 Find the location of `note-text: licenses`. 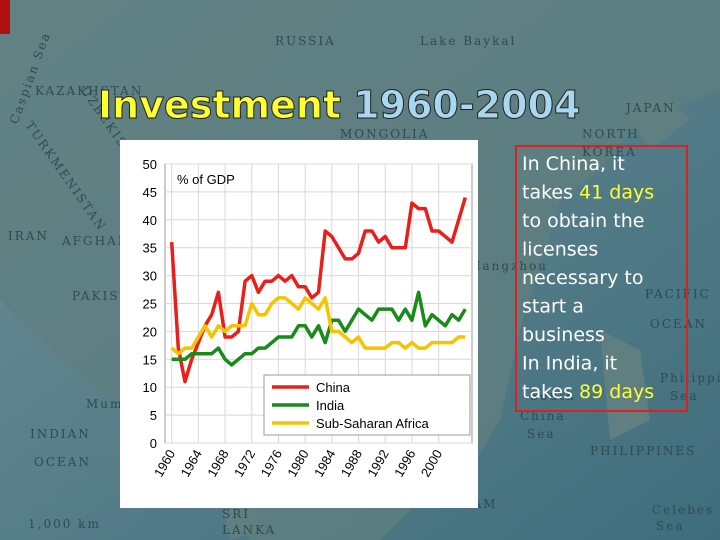

note-text: licenses is located at coordinates (560, 250).